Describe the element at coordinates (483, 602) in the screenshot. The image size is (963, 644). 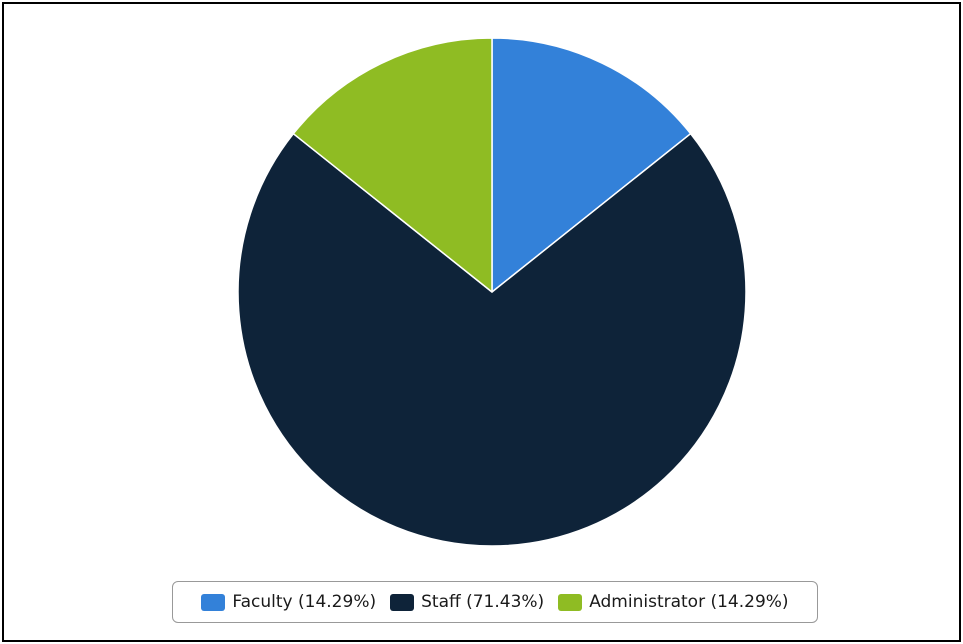
I see `legend-label-staff: Staff (71.43%)` at that location.